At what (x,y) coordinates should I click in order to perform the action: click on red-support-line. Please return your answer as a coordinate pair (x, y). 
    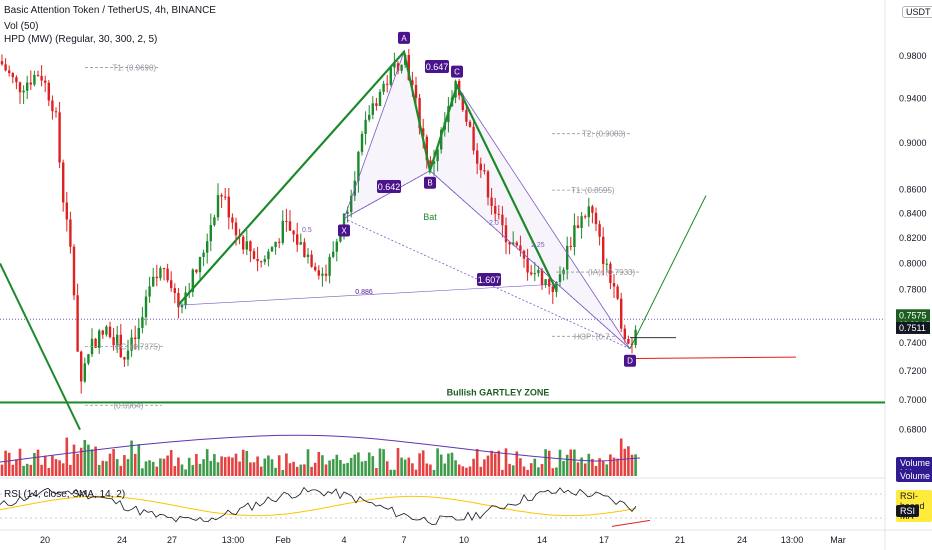
    Looking at the image, I should click on (713, 357).